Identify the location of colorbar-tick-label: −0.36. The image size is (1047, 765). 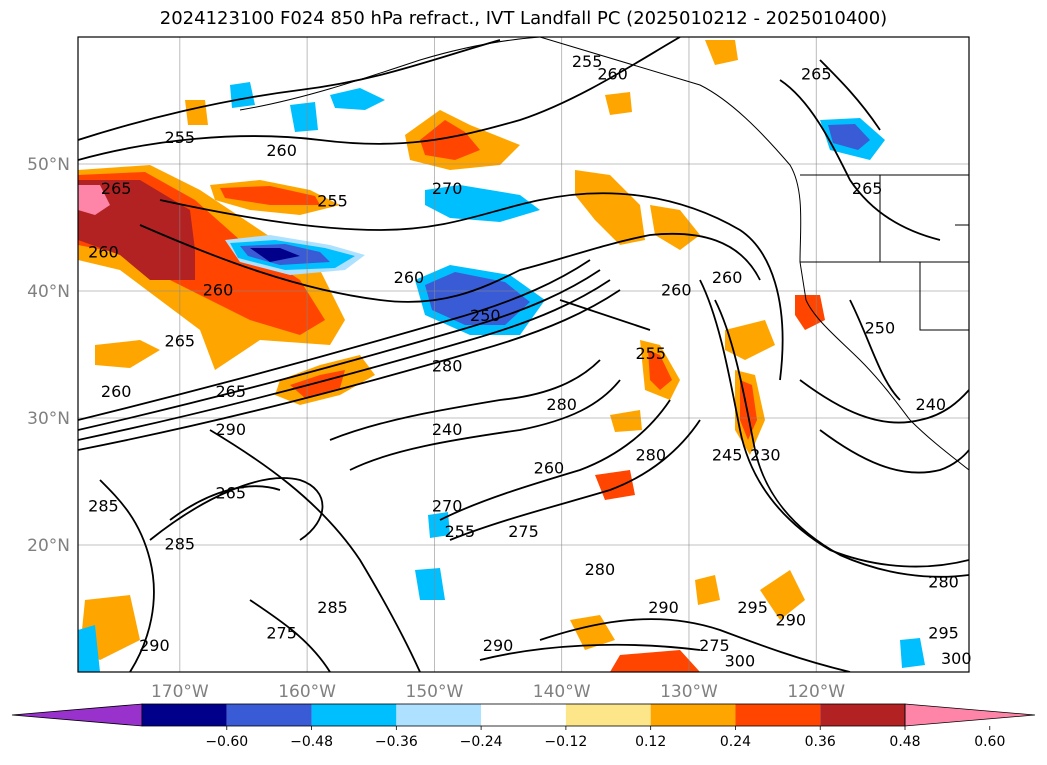
(396, 742).